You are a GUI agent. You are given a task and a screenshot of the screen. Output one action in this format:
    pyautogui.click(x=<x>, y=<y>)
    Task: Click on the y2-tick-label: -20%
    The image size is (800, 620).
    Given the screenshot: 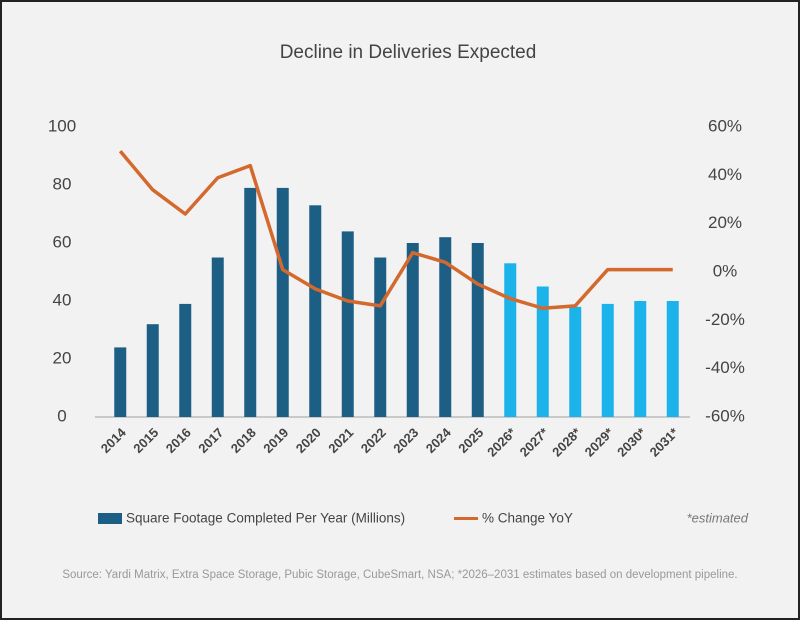 What is the action you would take?
    pyautogui.click(x=725, y=319)
    